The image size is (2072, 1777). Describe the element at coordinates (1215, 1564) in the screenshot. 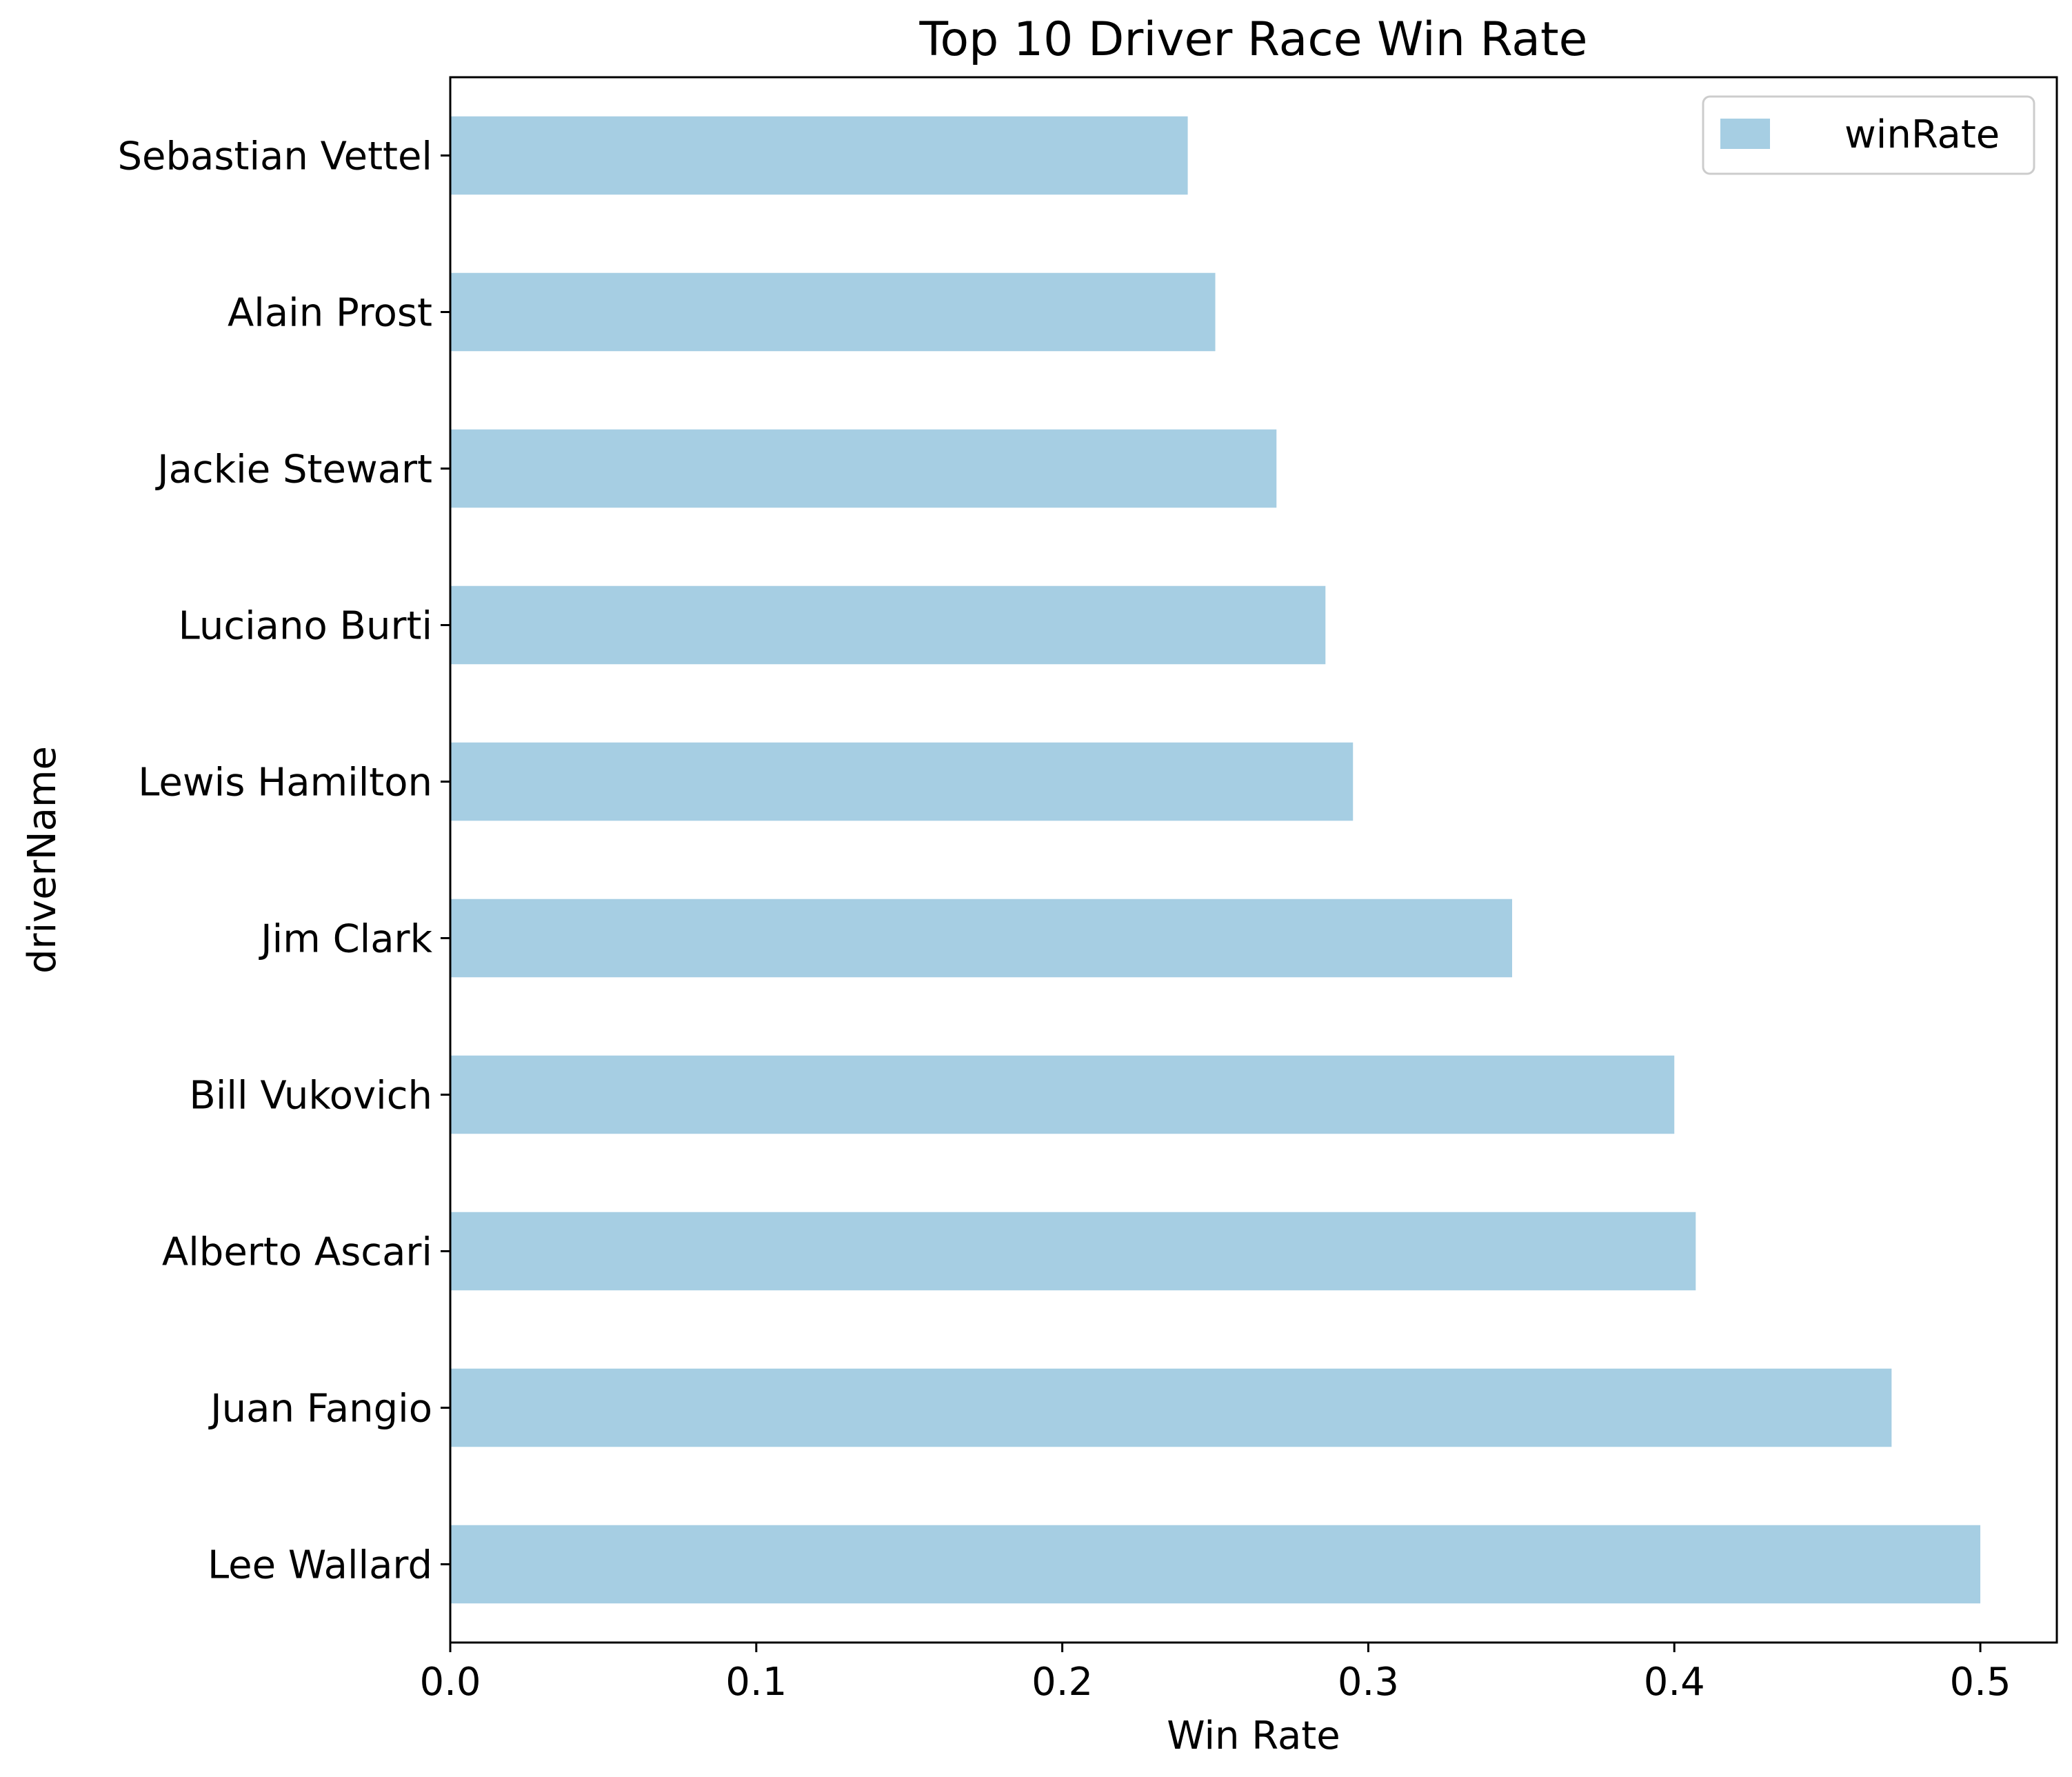

I see `bar-lee-wallard` at that location.